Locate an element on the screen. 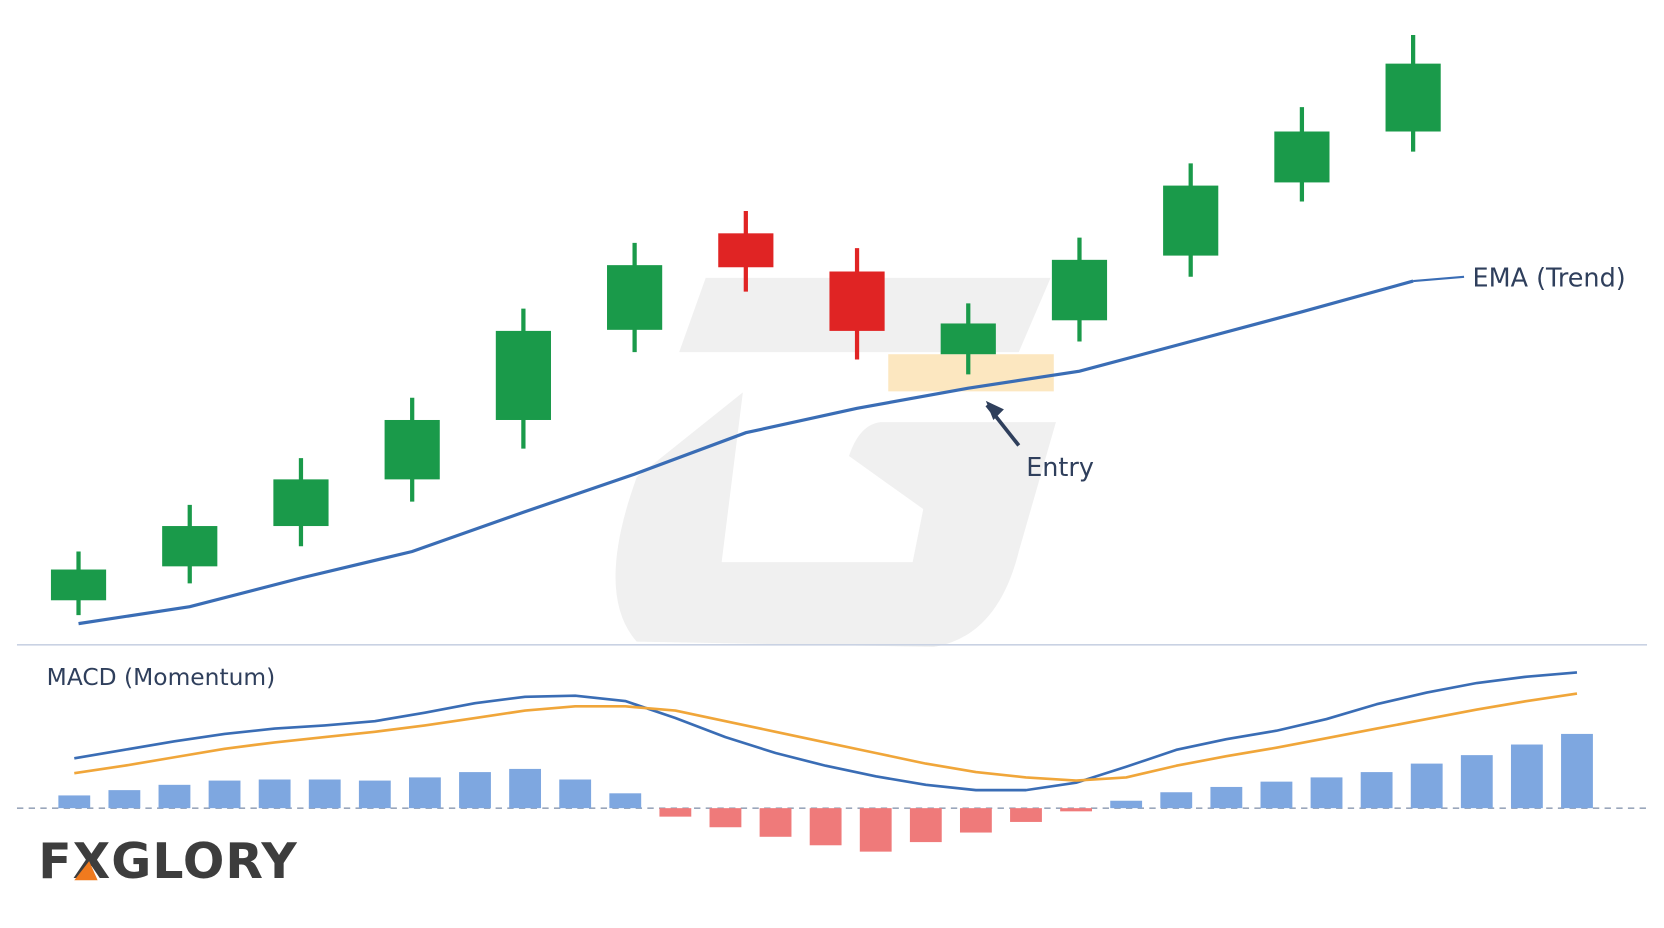 This screenshot has height=928, width=1664. ema-label: EMA (Trend) is located at coordinates (1549, 278).